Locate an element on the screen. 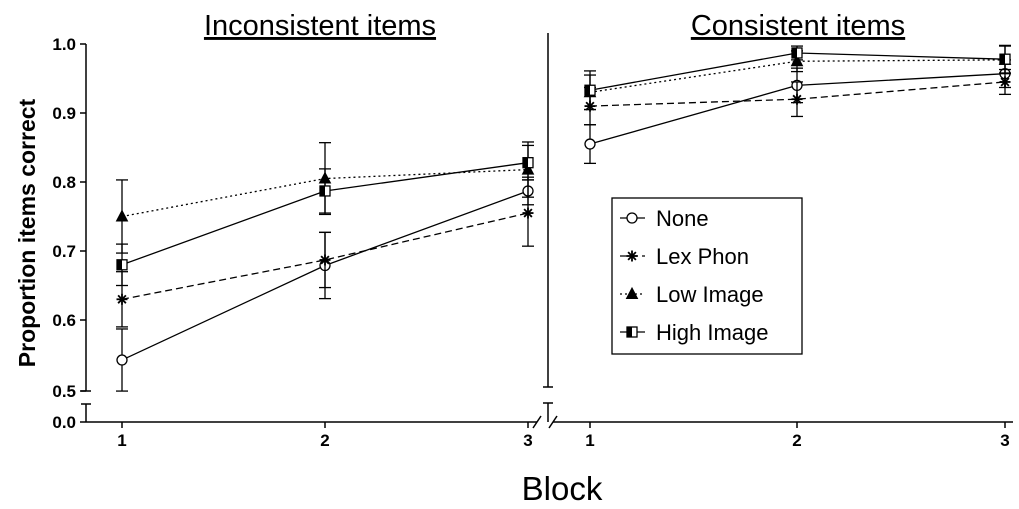  legend-label: Low Image is located at coordinates (710, 294).